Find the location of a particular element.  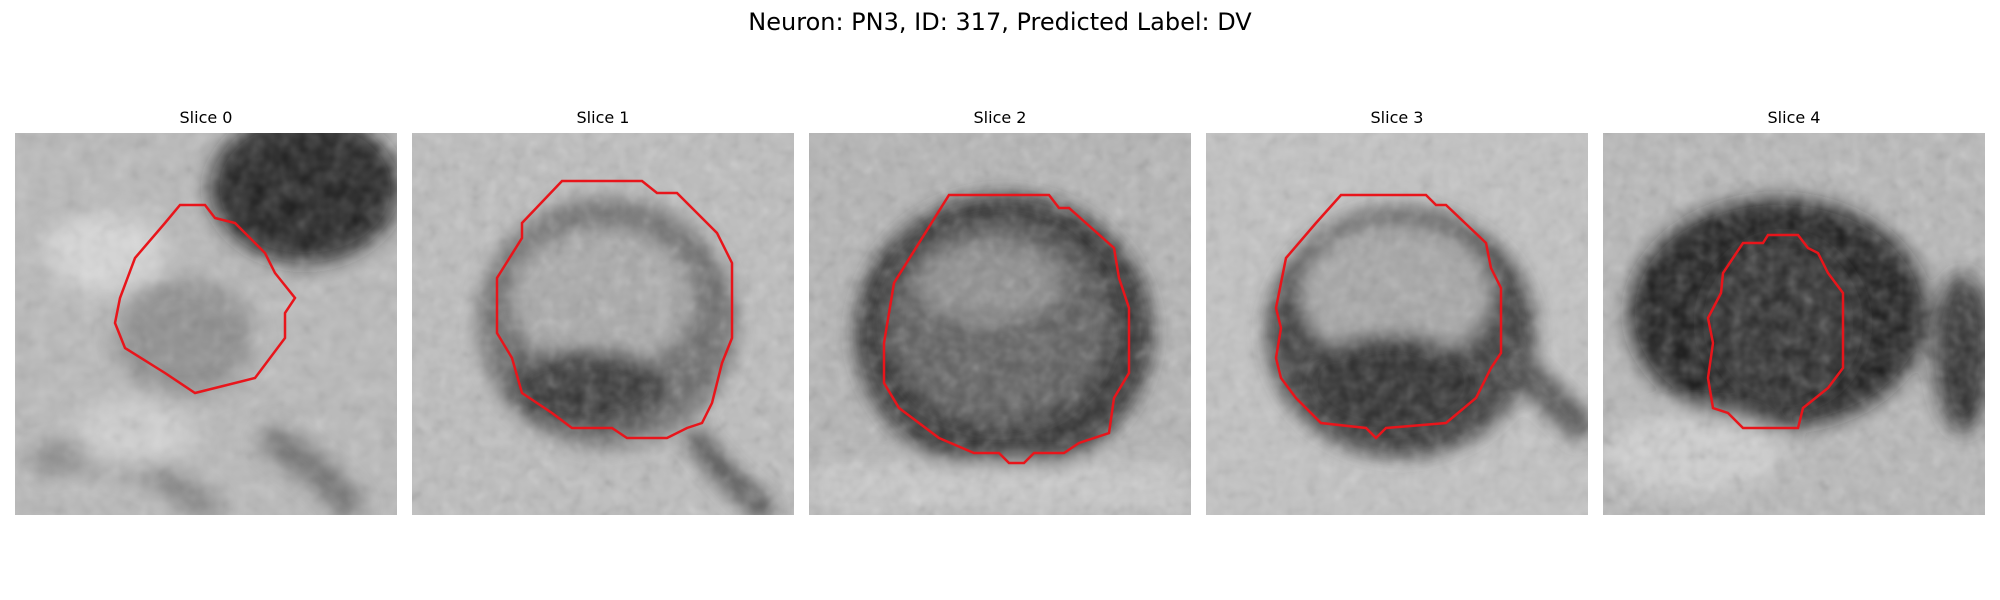

slice-panel-4: Slice 4 is located at coordinates (1794, 311).